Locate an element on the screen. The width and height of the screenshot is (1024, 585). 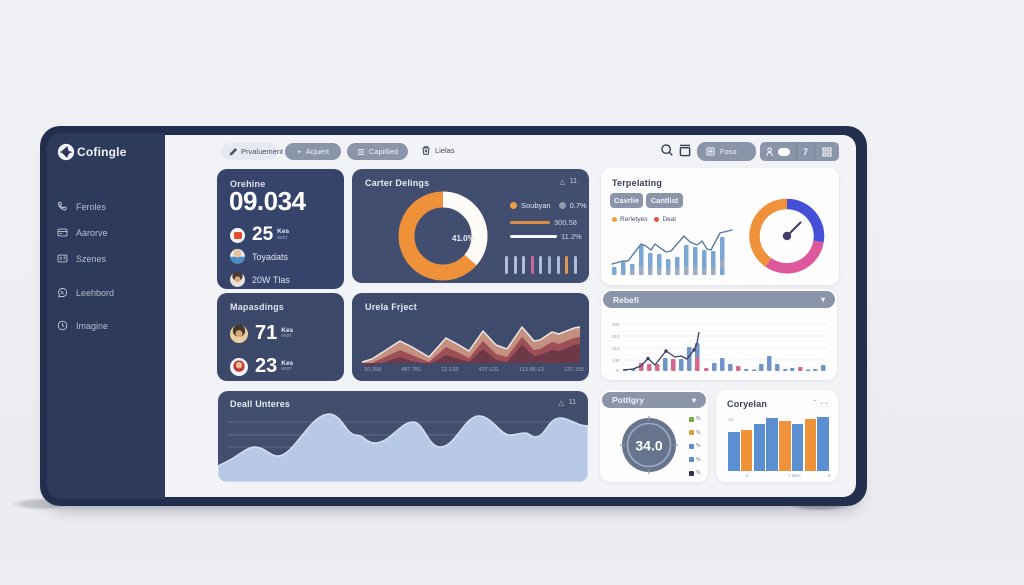
svg-text: 0 is located at coordinates (617, 370).